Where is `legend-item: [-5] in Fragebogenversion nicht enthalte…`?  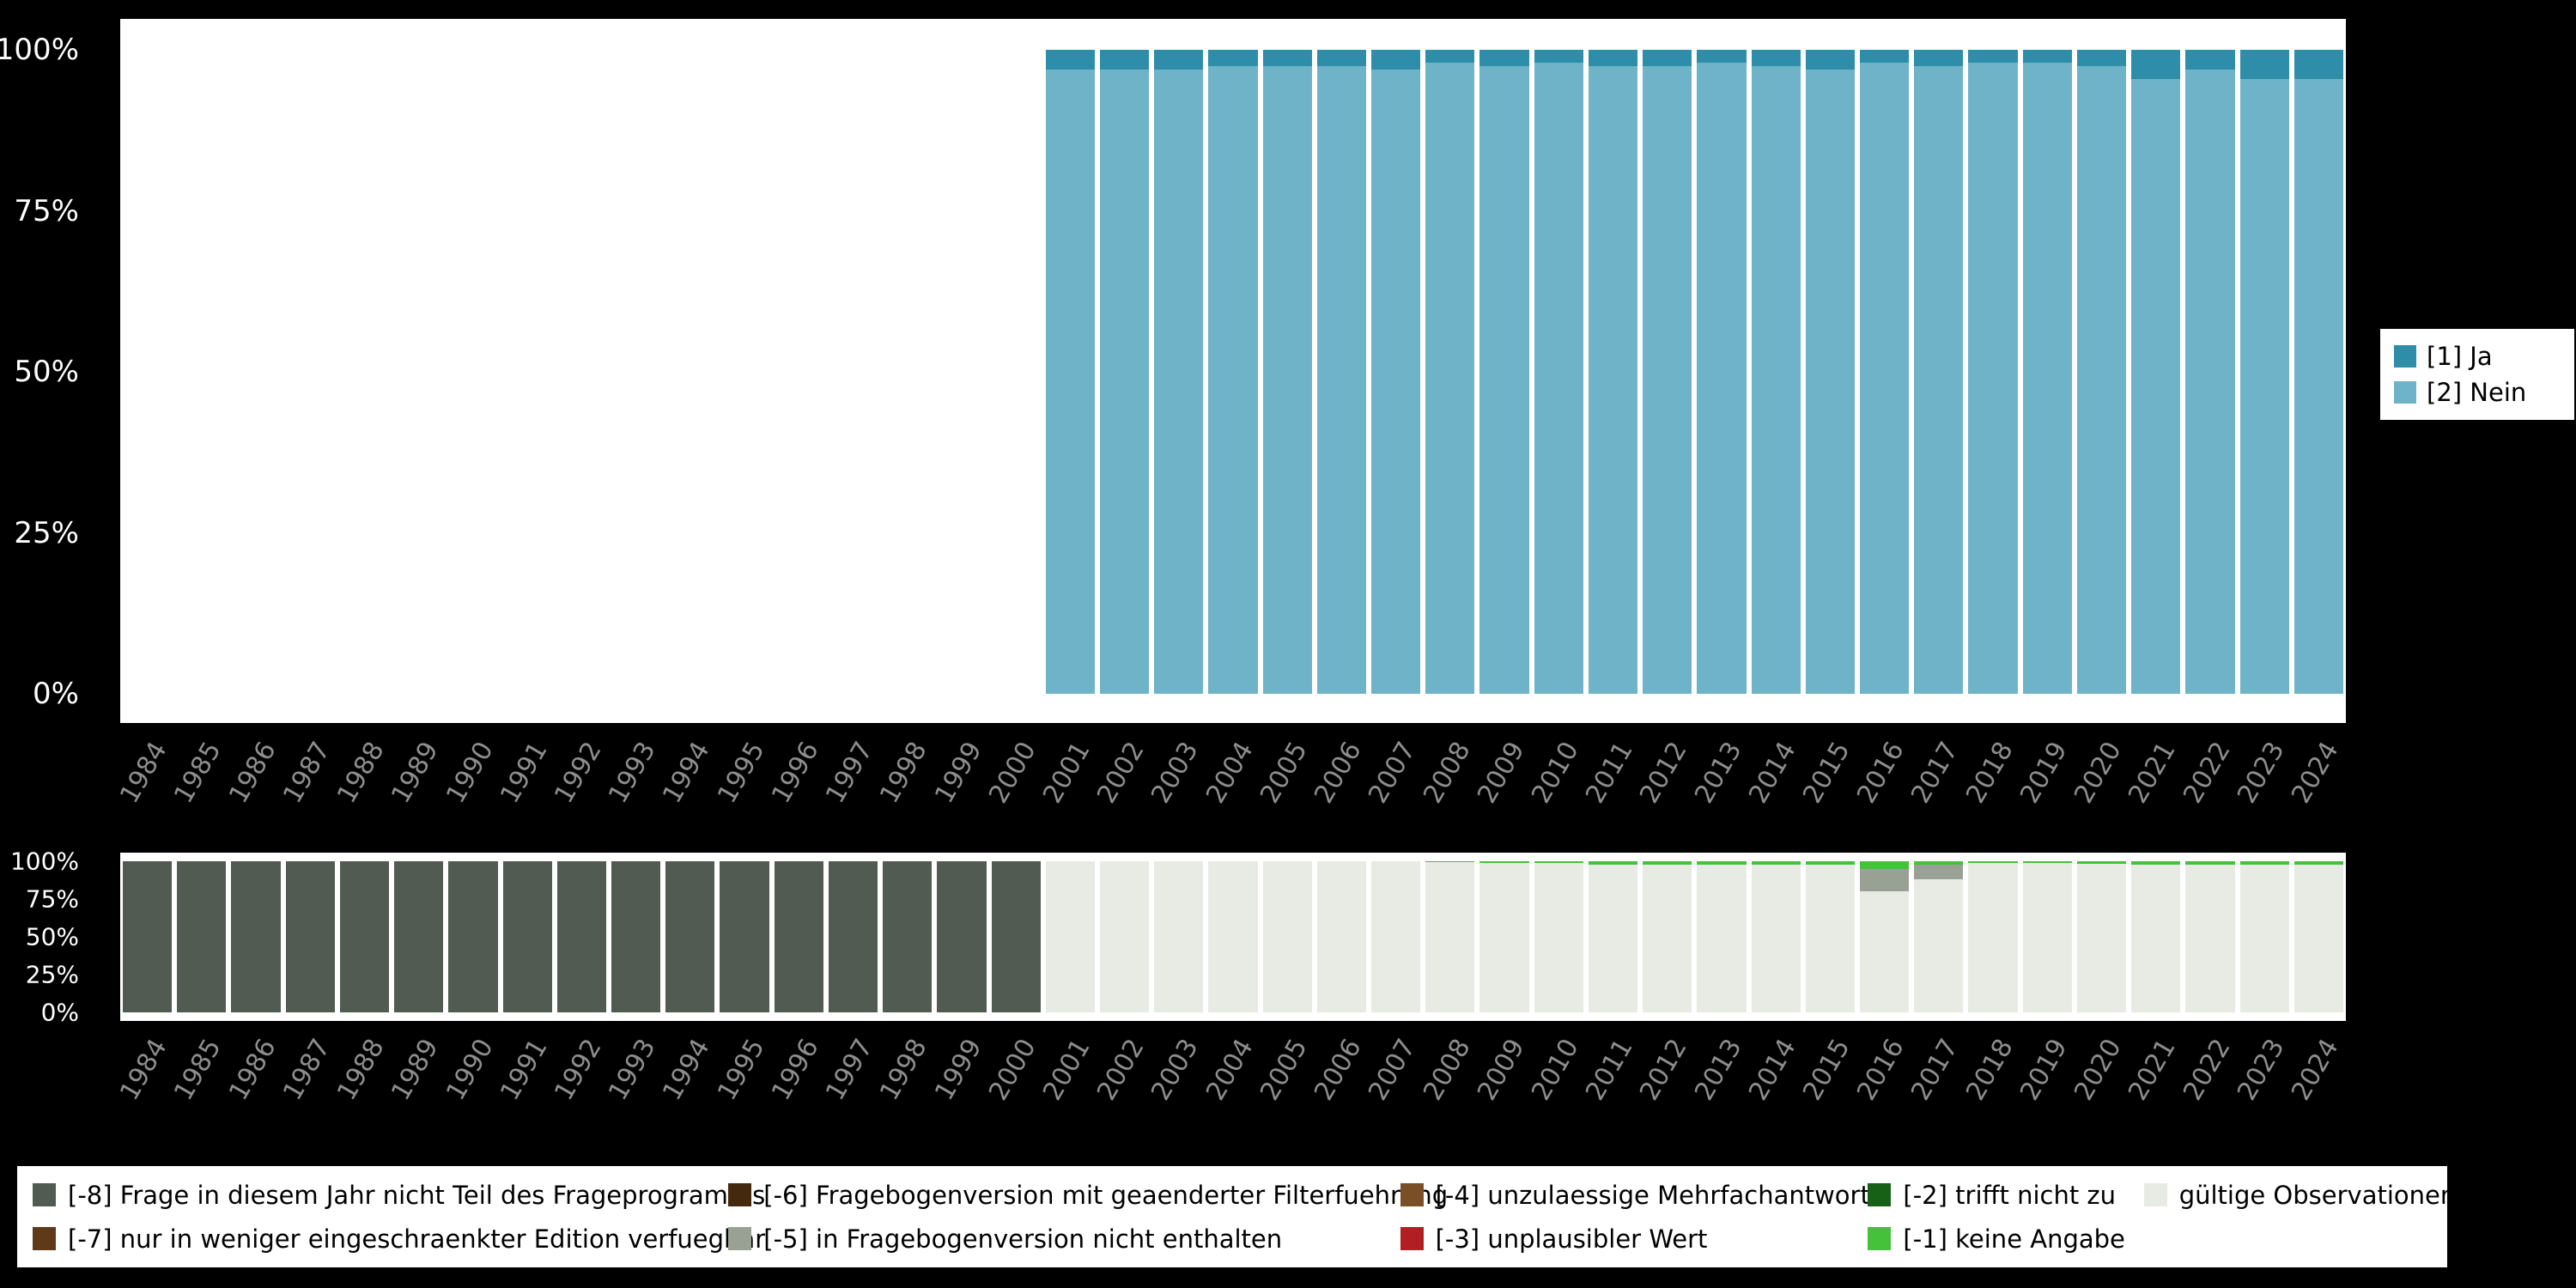 legend-item: [-5] in Fragebogenversion nicht enthalte… is located at coordinates (1064, 1239).